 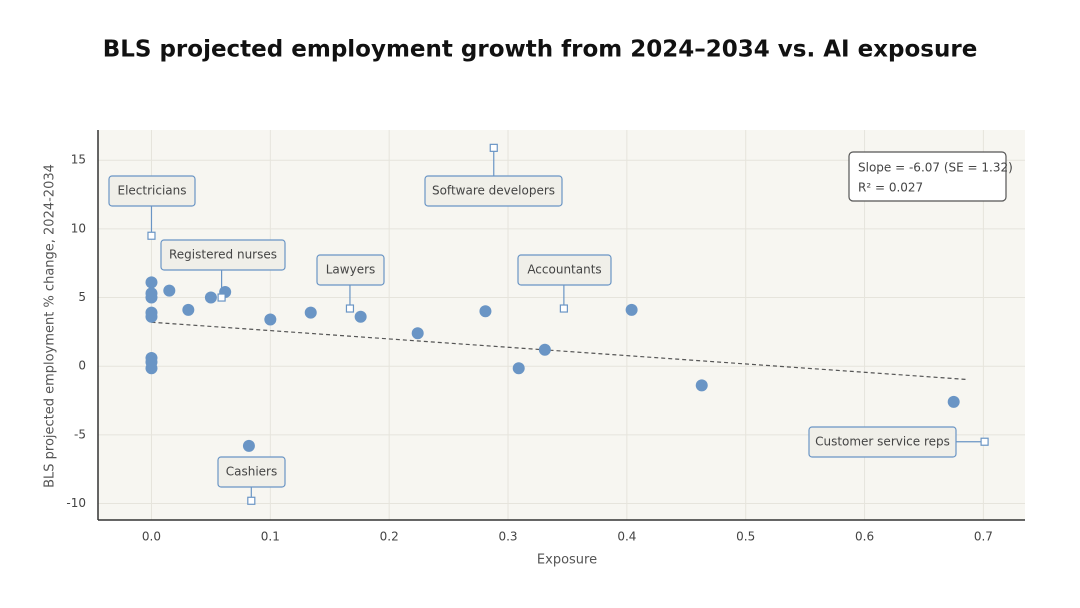 I want to click on callout-label: Software developers, so click(x=493, y=191).